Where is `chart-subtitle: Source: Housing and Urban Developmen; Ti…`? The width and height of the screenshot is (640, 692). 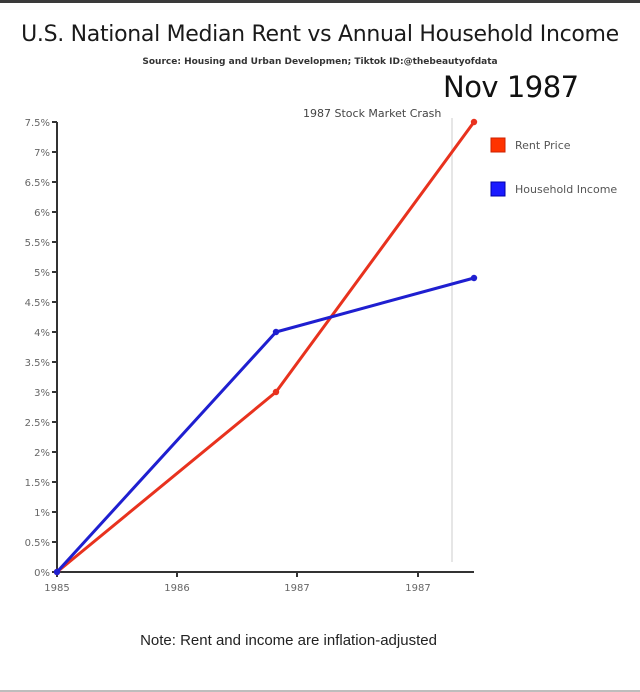 chart-subtitle: Source: Housing and Urban Developmen; Ti… is located at coordinates (320, 62).